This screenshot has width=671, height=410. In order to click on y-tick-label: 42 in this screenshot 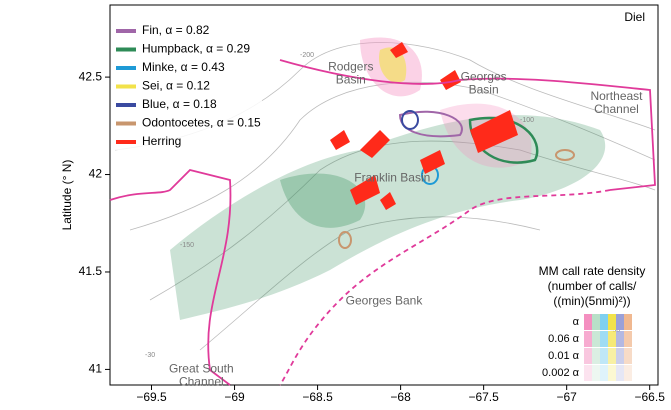, I will do `click(96, 174)`.